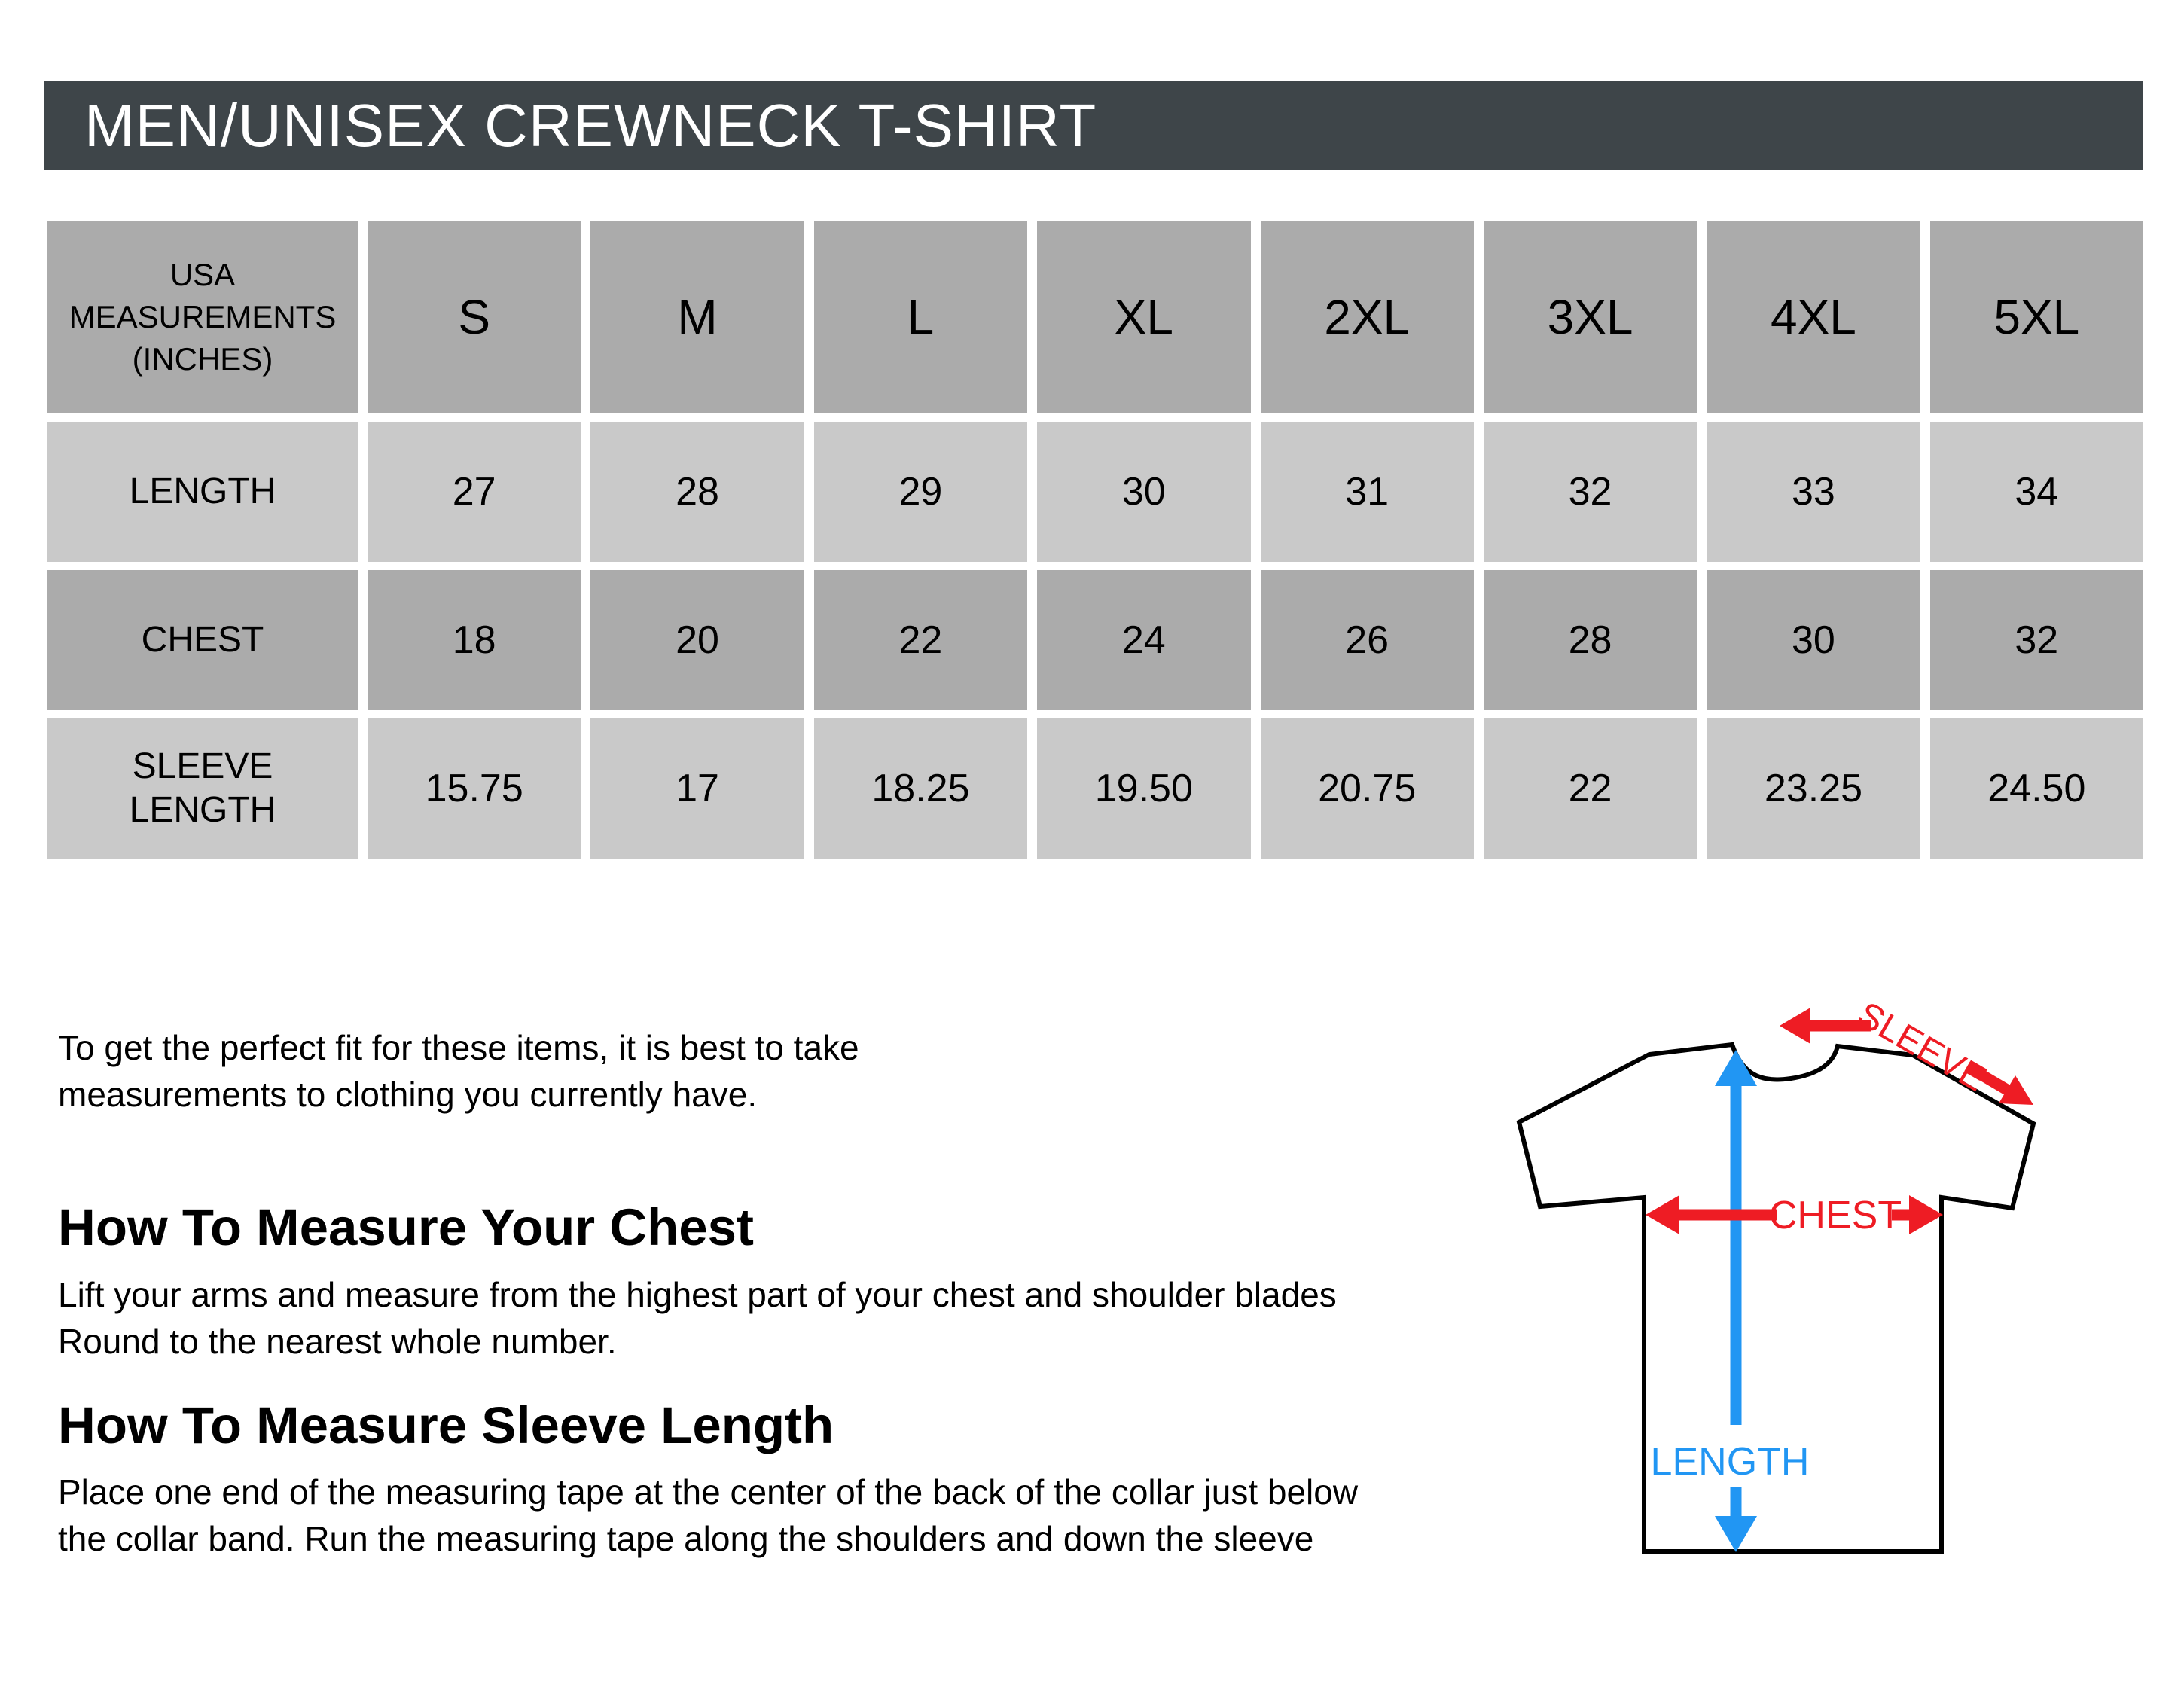 This screenshot has height=1687, width=2184. What do you see at coordinates (697, 317) in the screenshot?
I see `size-header-m: M` at bounding box center [697, 317].